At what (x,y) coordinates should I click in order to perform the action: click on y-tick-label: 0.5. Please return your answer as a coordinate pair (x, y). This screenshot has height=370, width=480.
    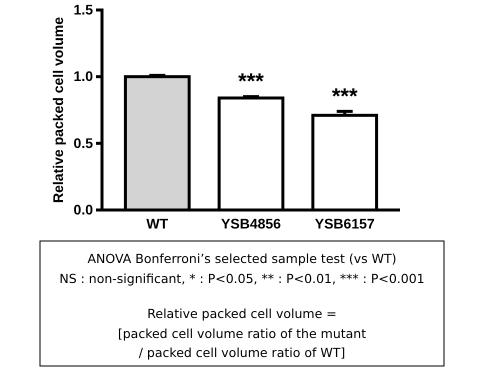
    Looking at the image, I should click on (84, 142).